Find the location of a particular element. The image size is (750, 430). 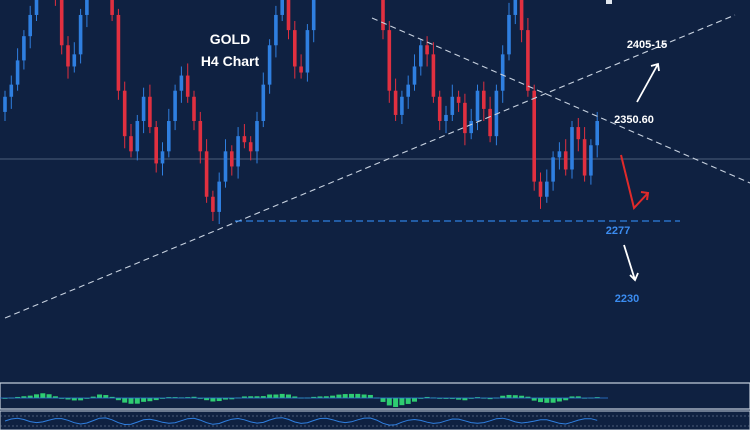

target-low-label: 2230 is located at coordinates (627, 299).